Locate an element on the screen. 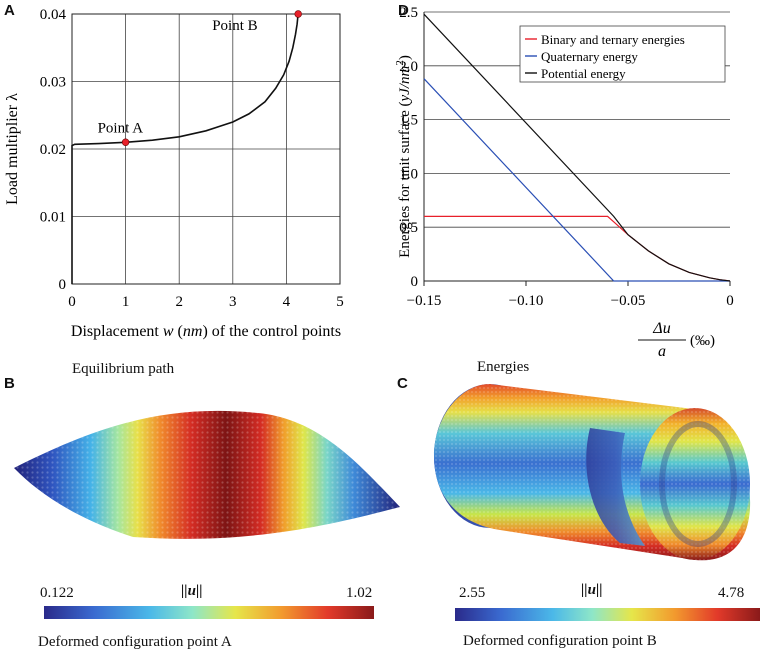 This screenshot has width=765, height=663. legend-label: Potential energy is located at coordinates (583, 73).